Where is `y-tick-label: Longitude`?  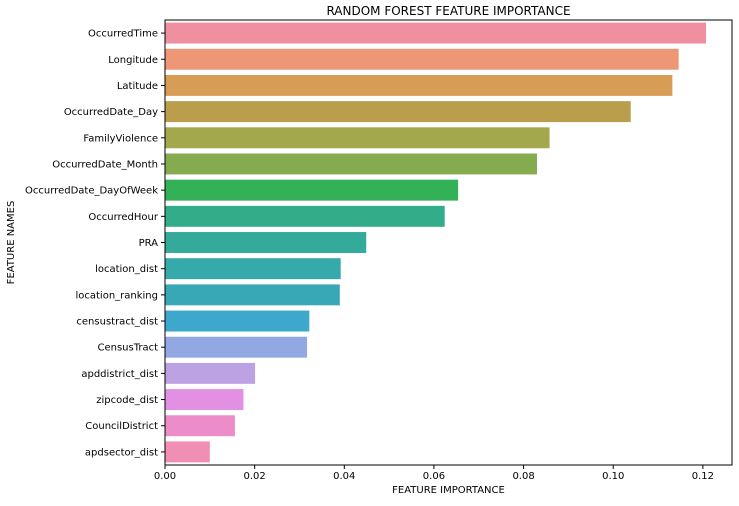 y-tick-label: Longitude is located at coordinates (133, 60).